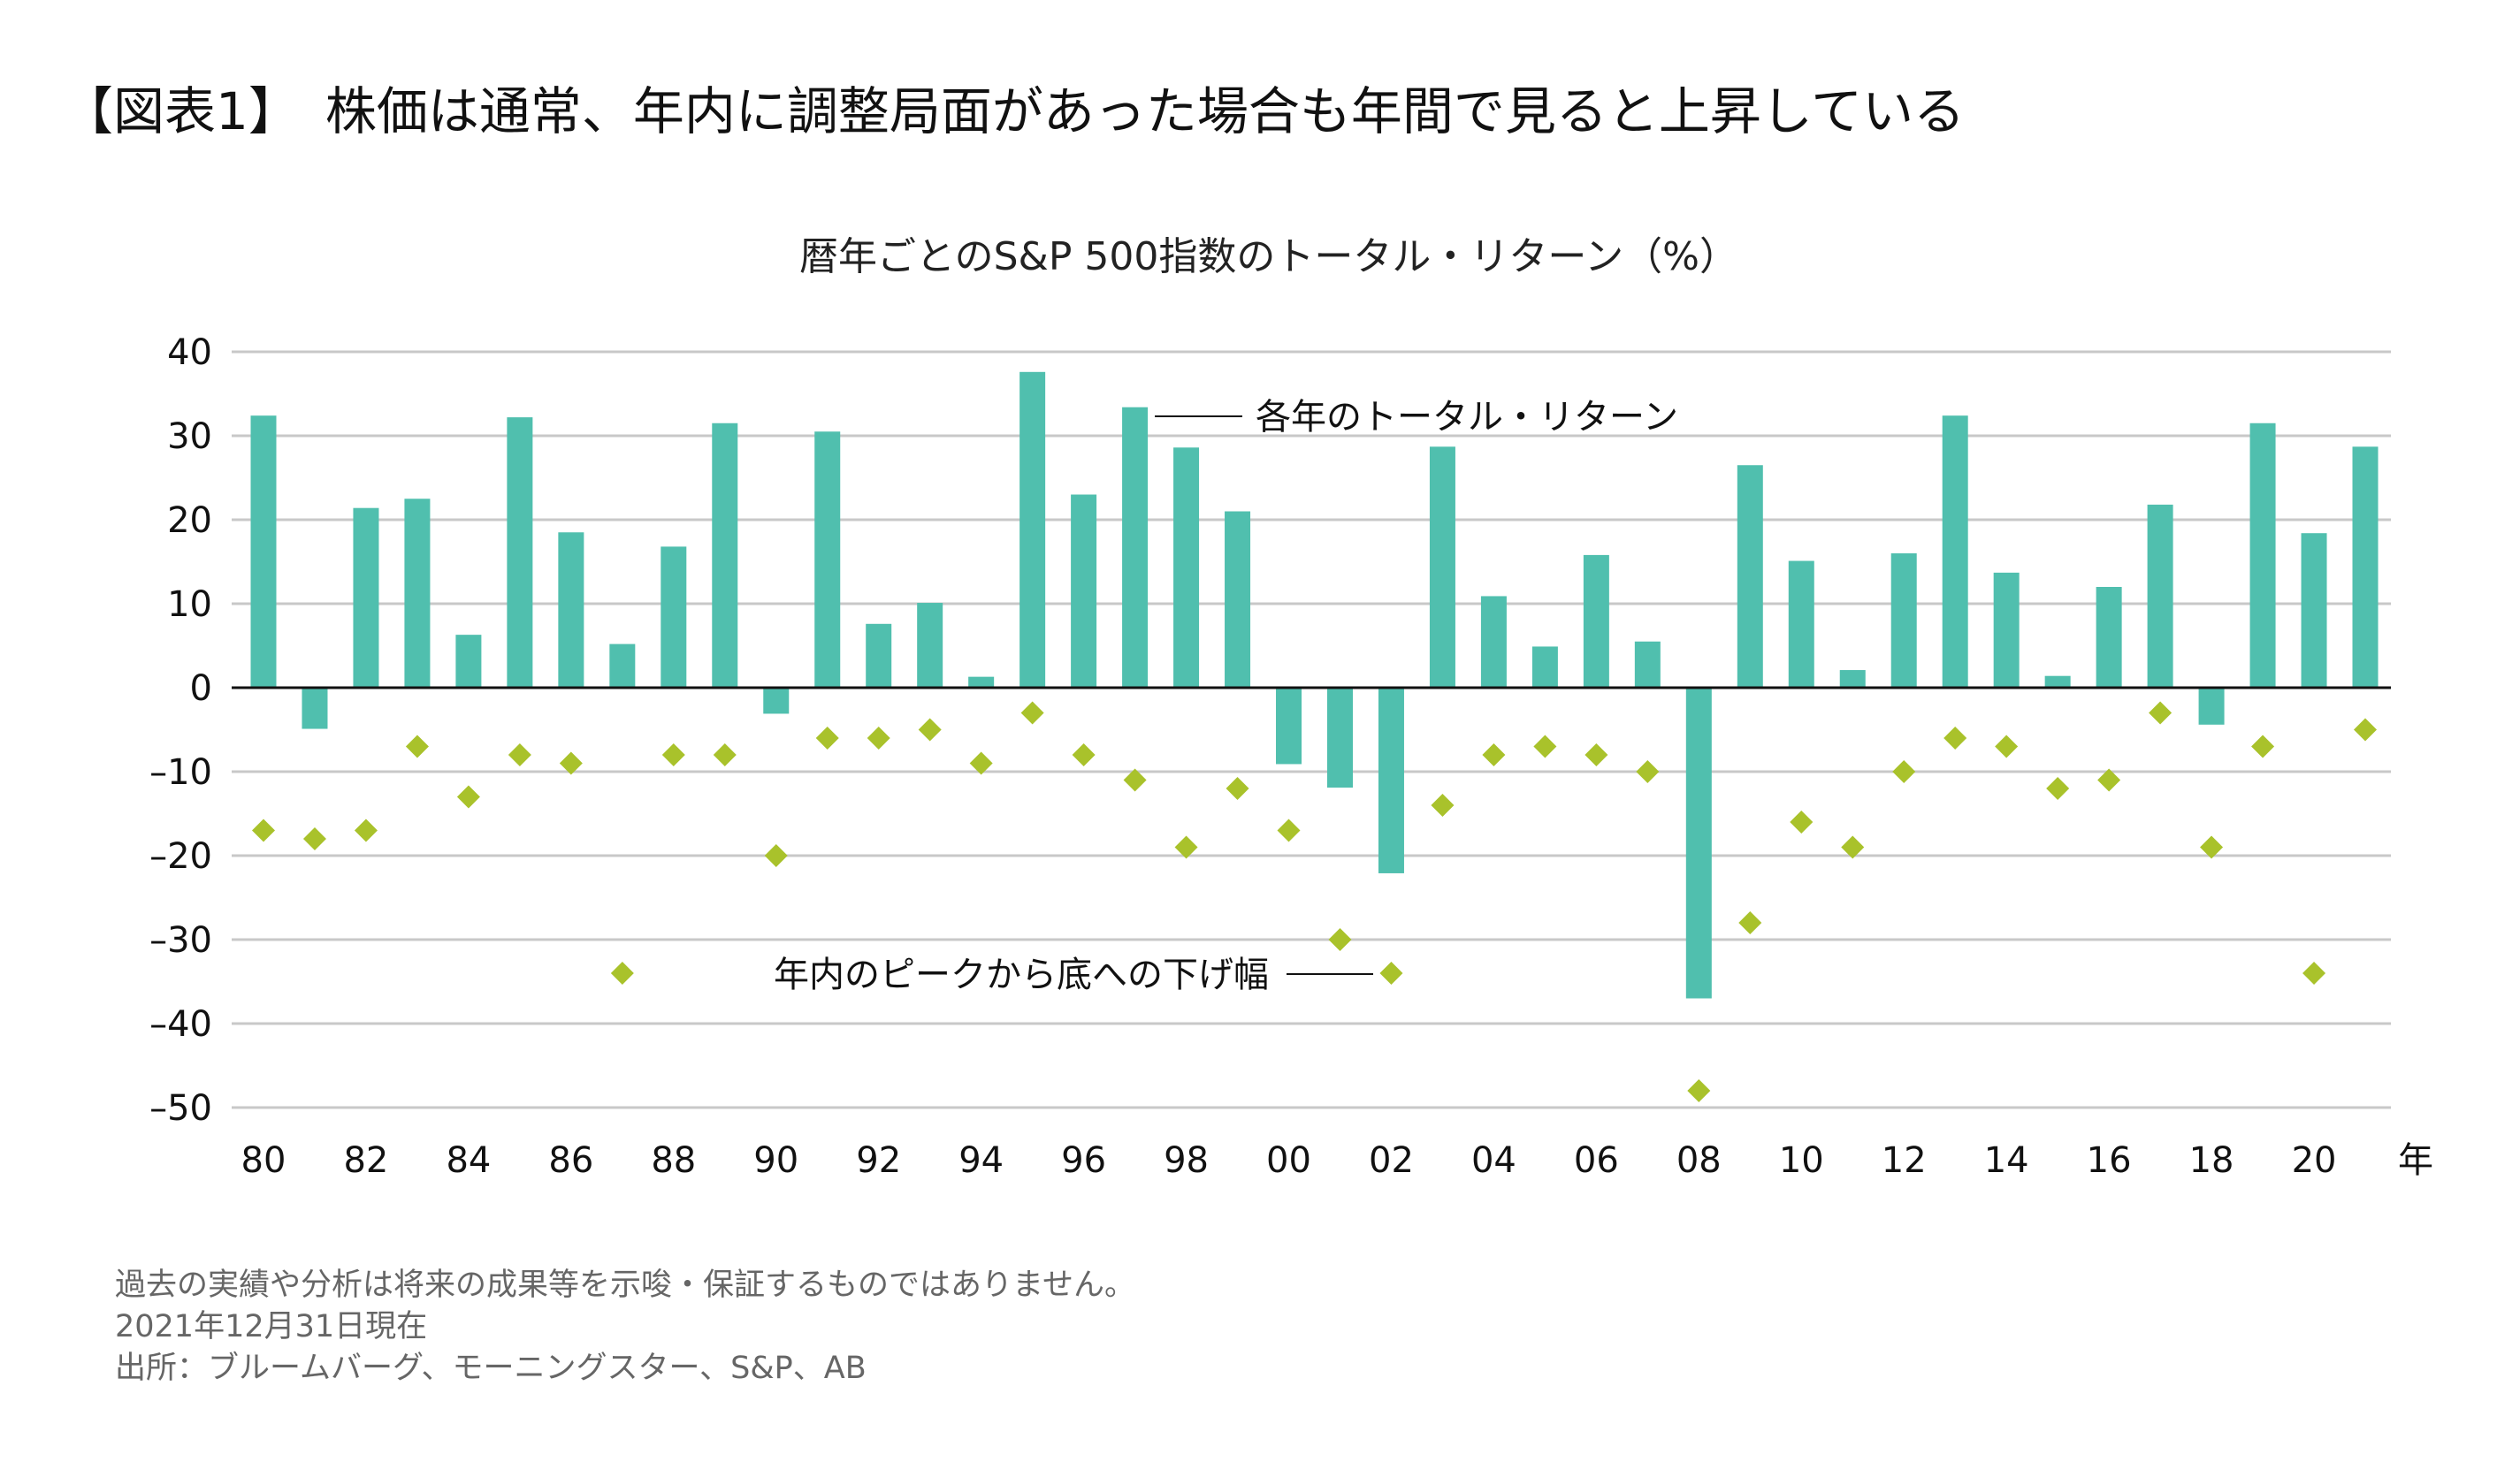 The width and height of the screenshot is (2520, 1462). What do you see at coordinates (981, 1160) in the screenshot?
I see `x-tick-label: 94` at bounding box center [981, 1160].